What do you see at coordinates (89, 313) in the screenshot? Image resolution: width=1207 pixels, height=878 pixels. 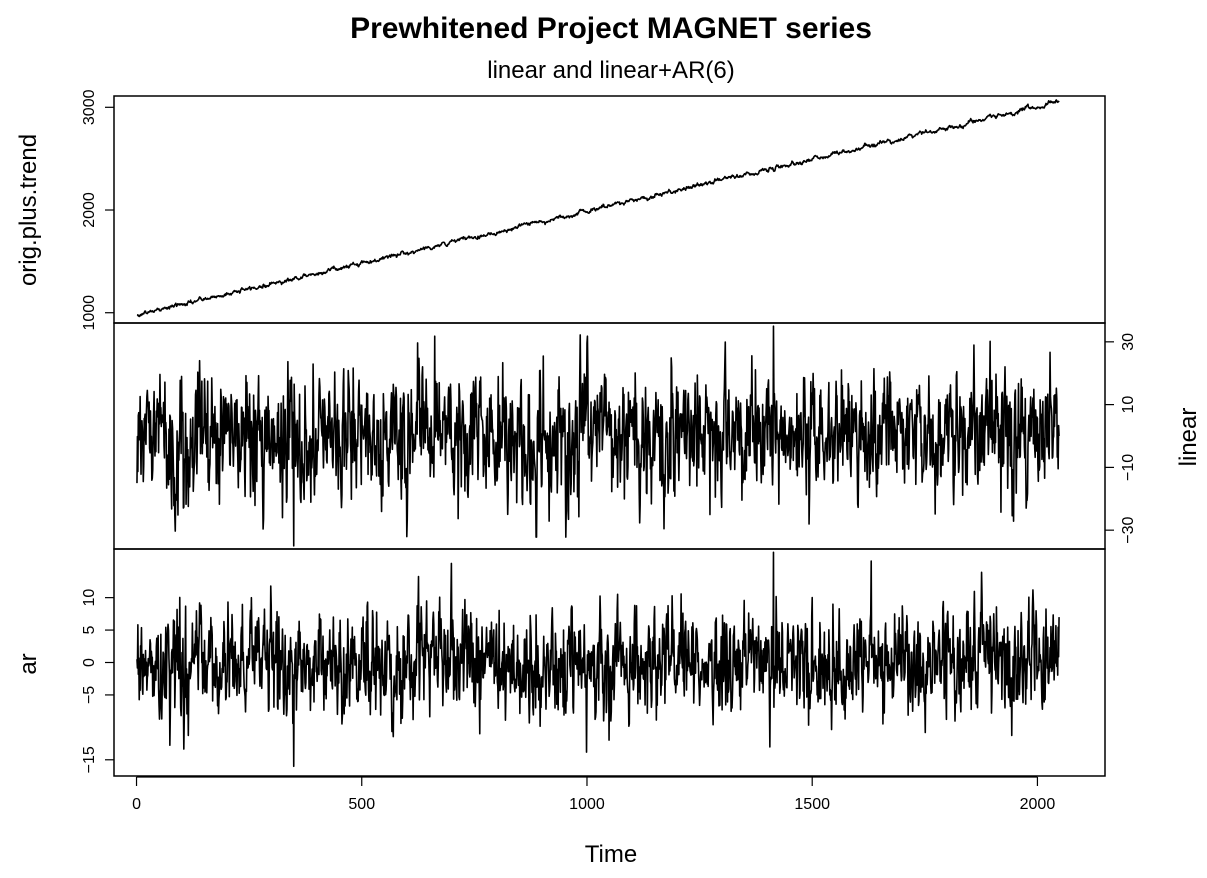 I see `y-tick-label: 1000` at bounding box center [89, 313].